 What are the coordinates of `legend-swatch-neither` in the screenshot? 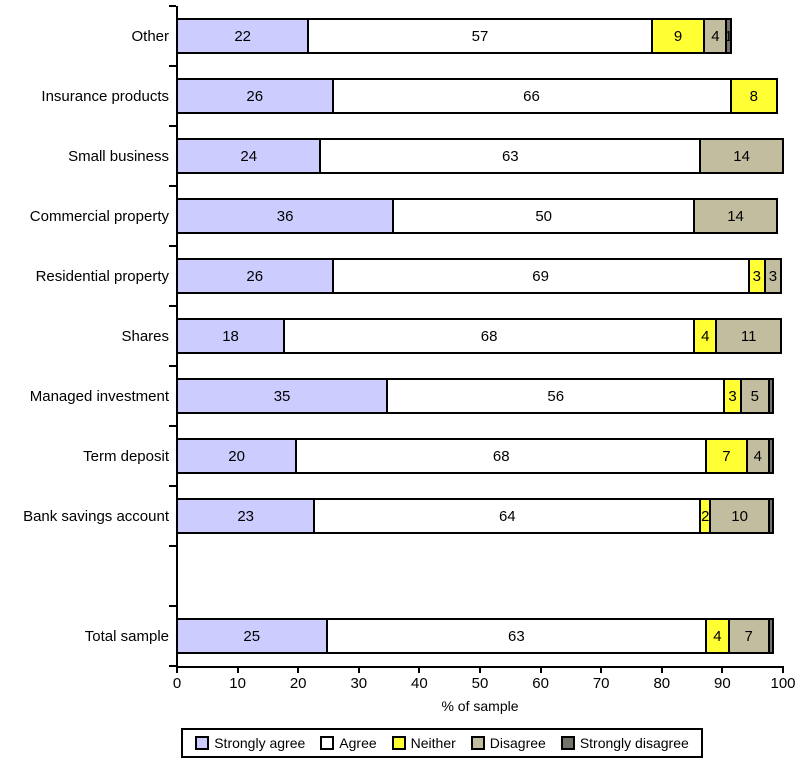 It's located at (398, 743).